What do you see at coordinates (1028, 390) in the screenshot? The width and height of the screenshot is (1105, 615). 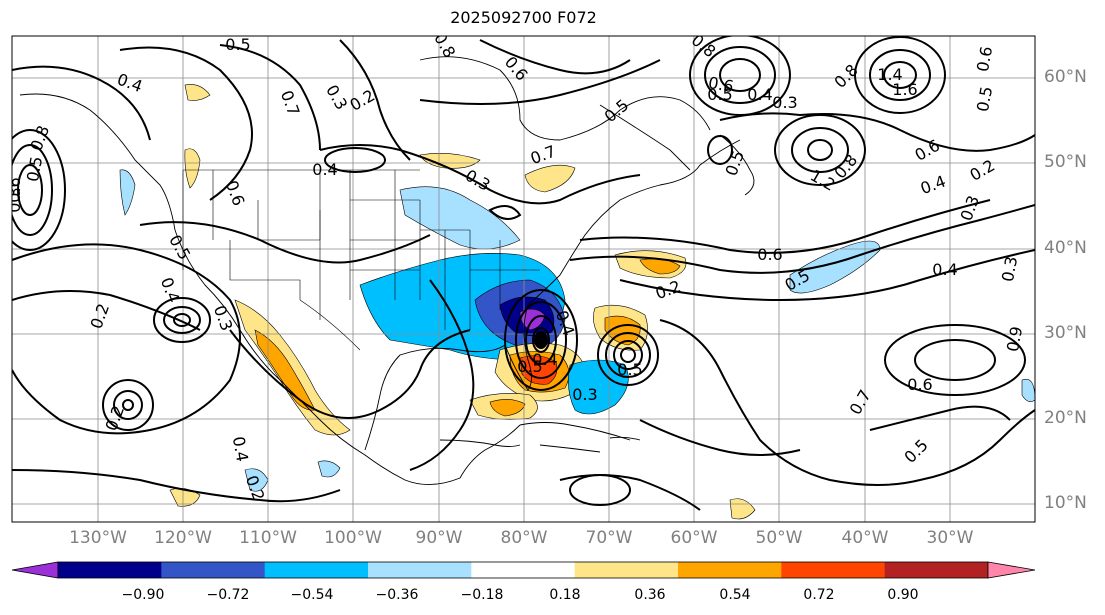 I see `shade-small-blue4` at bounding box center [1028, 390].